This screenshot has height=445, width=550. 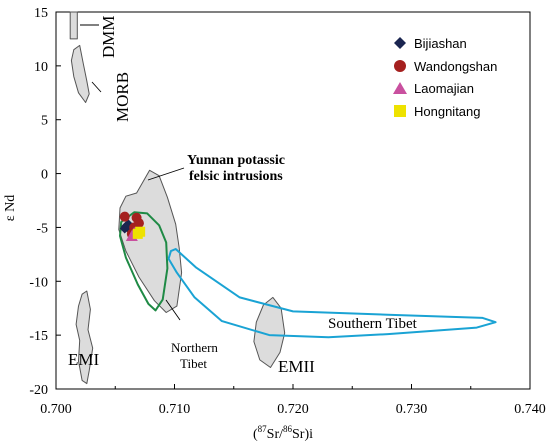 I want to click on northern-tibet-label-line-1: Northern, so click(x=194, y=347).